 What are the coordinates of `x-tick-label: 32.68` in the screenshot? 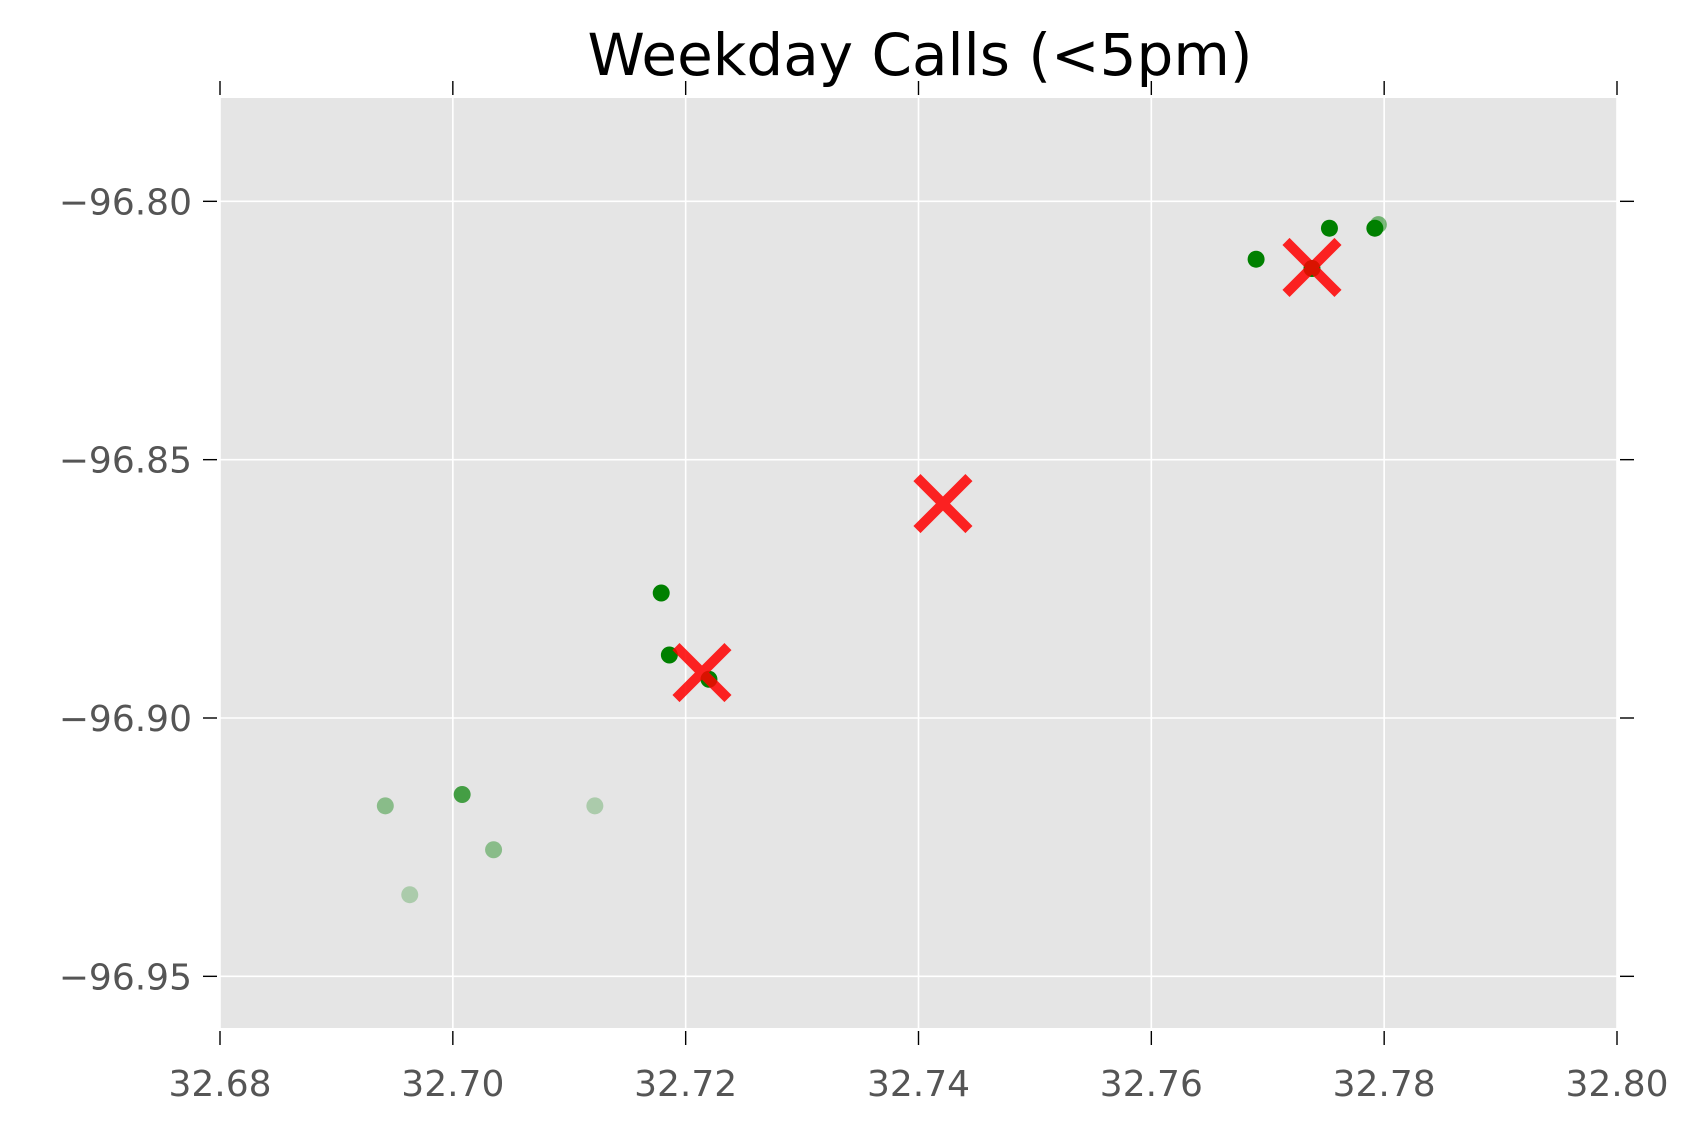 It's located at (219, 1084).